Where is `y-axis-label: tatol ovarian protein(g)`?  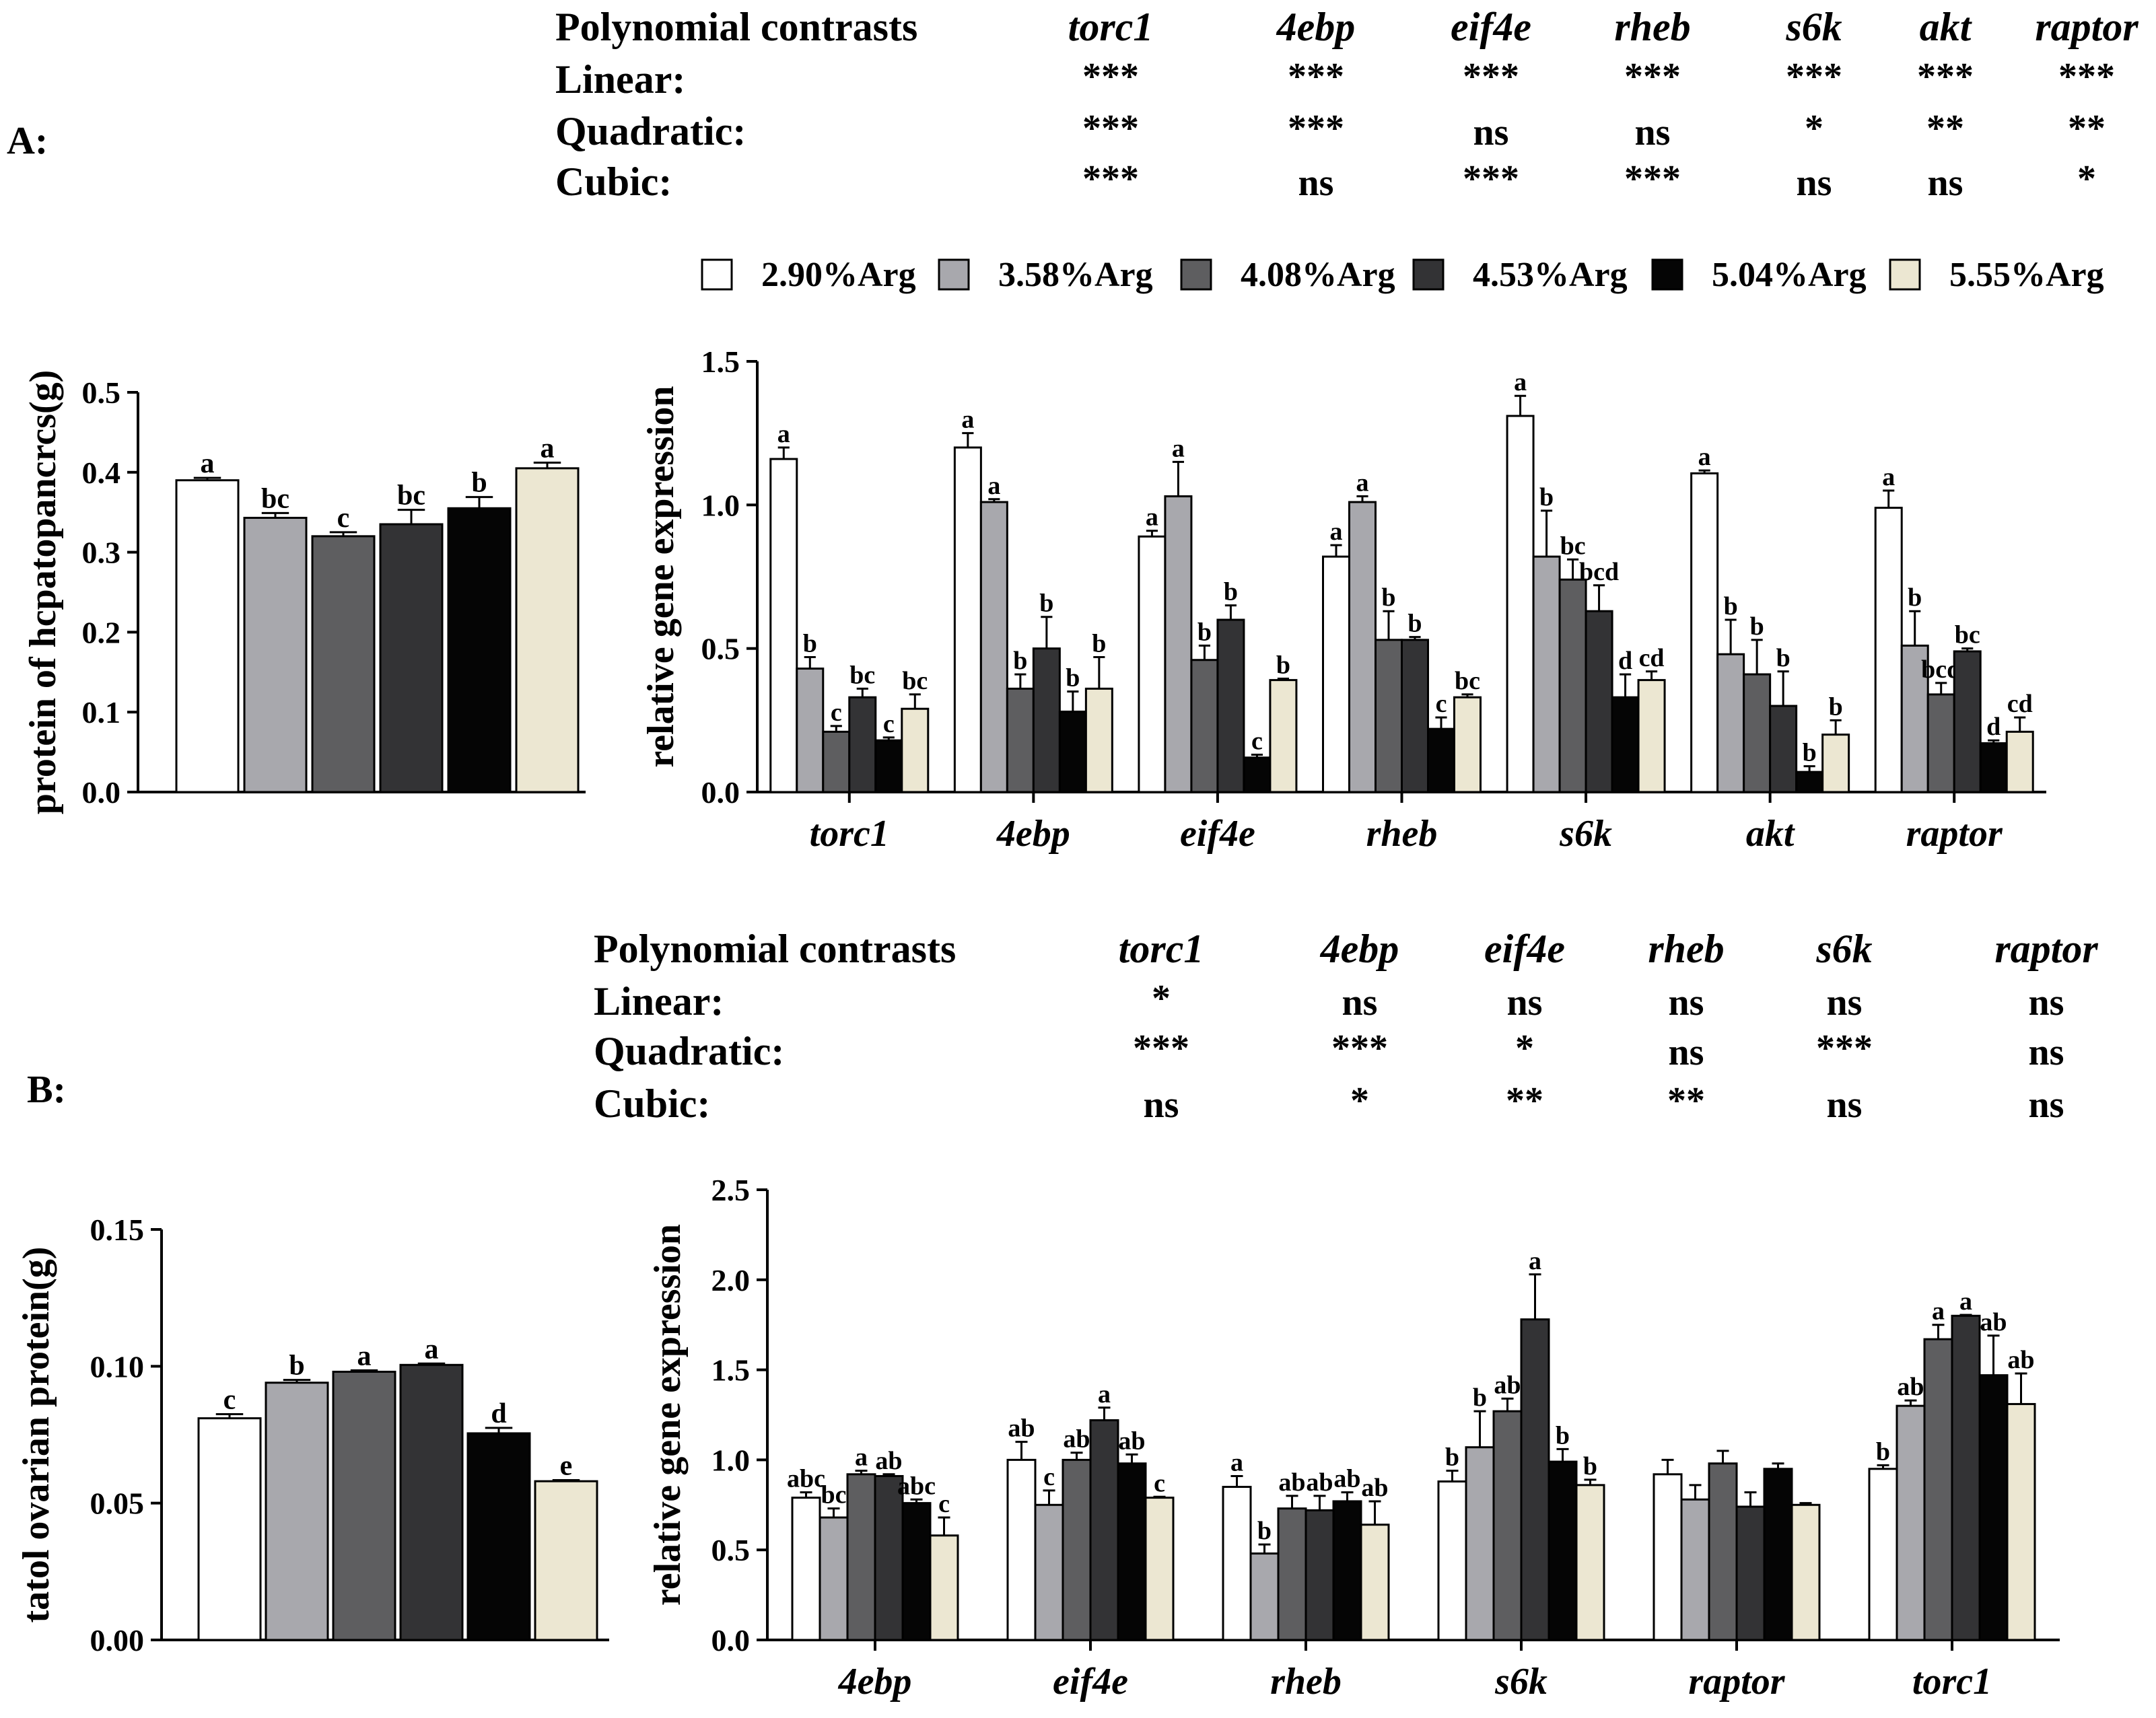 y-axis-label: tatol ovarian protein(g) is located at coordinates (36, 1435).